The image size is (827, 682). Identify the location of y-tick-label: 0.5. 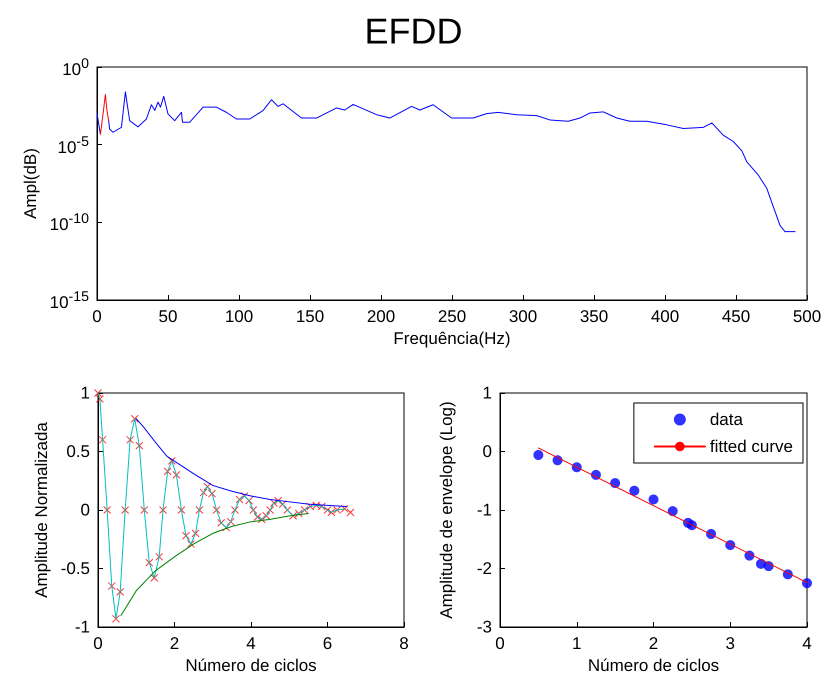
(78, 451).